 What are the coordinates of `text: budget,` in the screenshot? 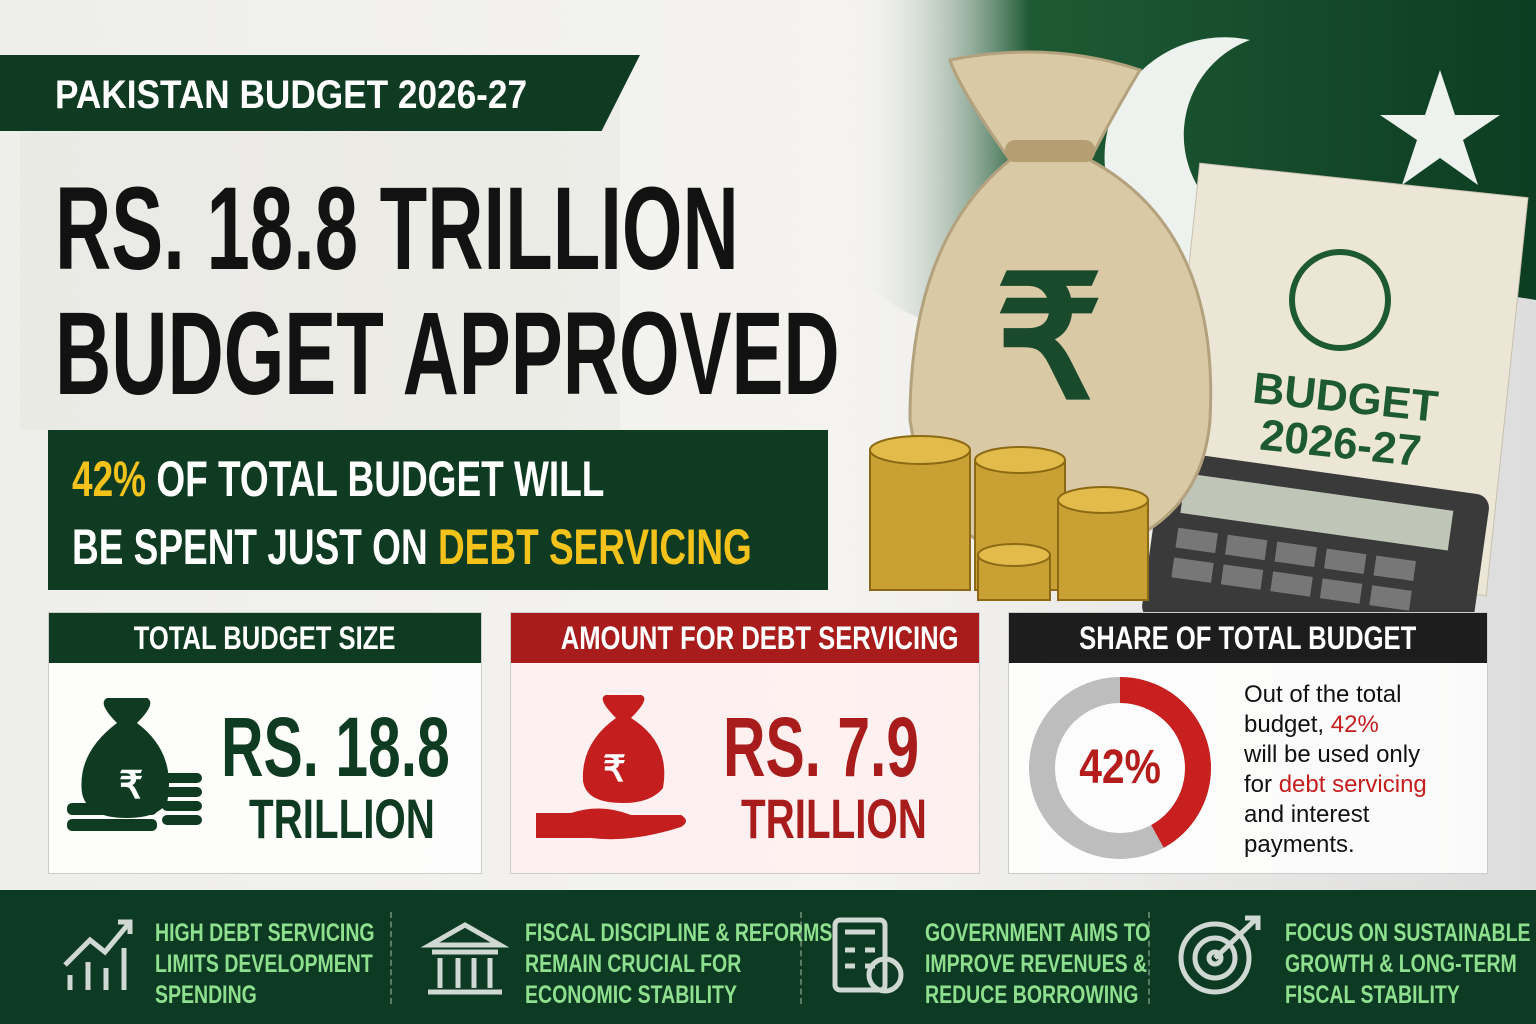 It's located at (1287, 724).